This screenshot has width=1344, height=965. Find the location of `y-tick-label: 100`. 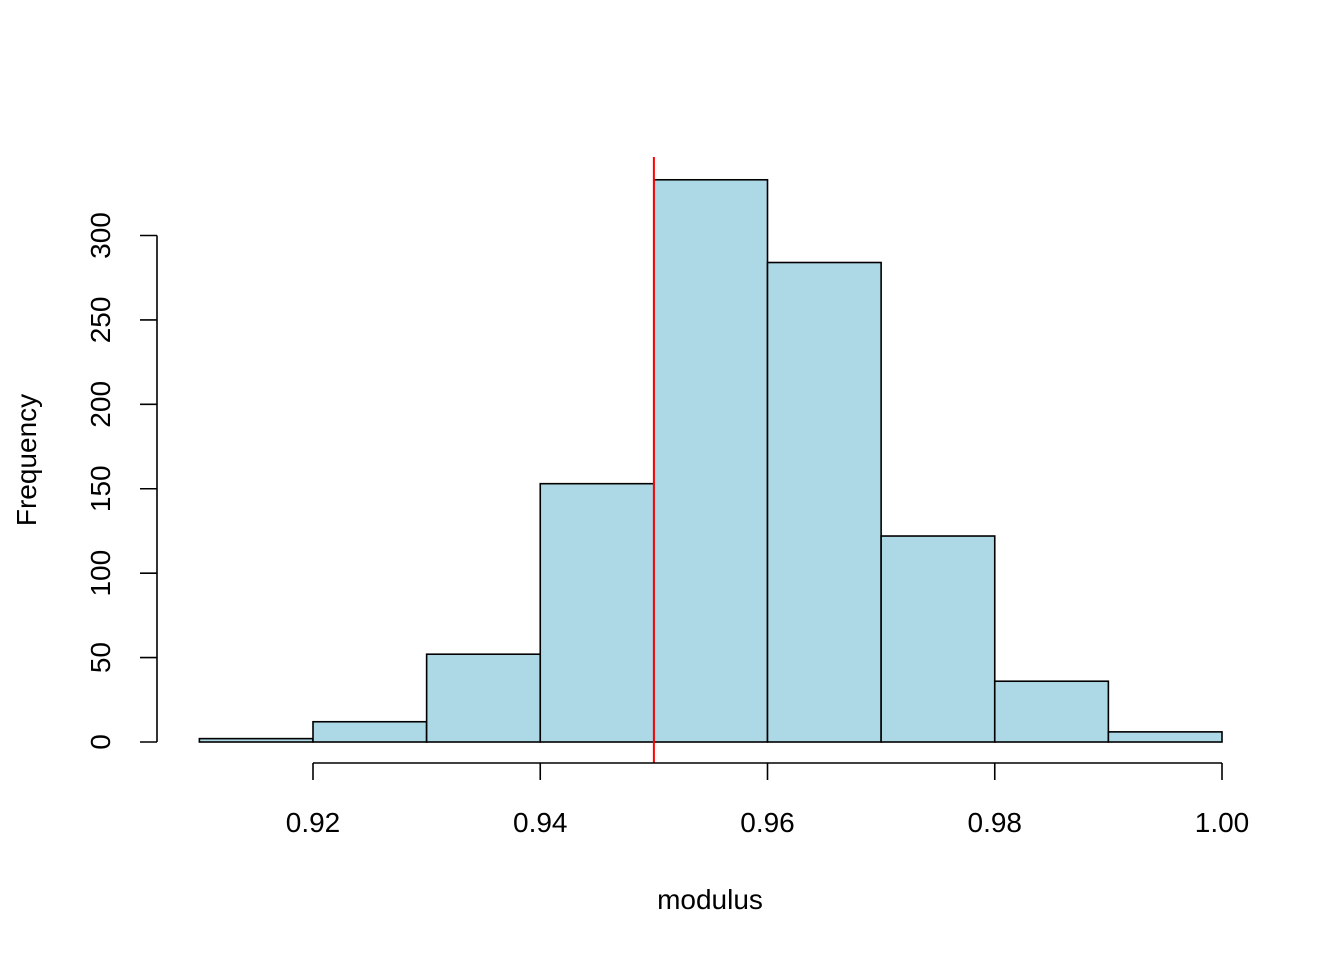

y-tick-label: 100 is located at coordinates (100, 573).